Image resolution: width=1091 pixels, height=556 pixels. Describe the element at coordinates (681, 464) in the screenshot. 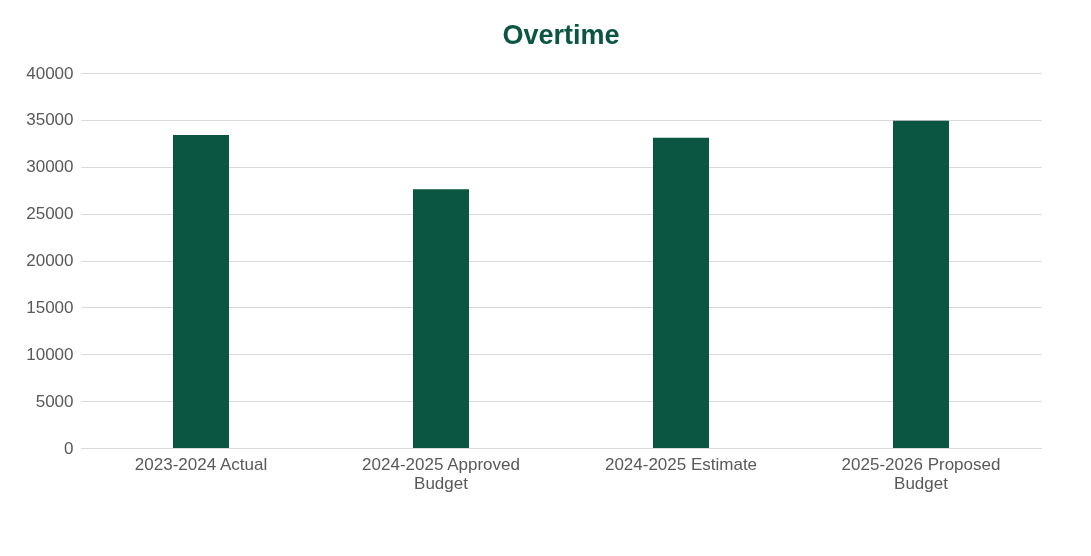

I see `x-tick-label: 2024-2025 Estimate` at that location.